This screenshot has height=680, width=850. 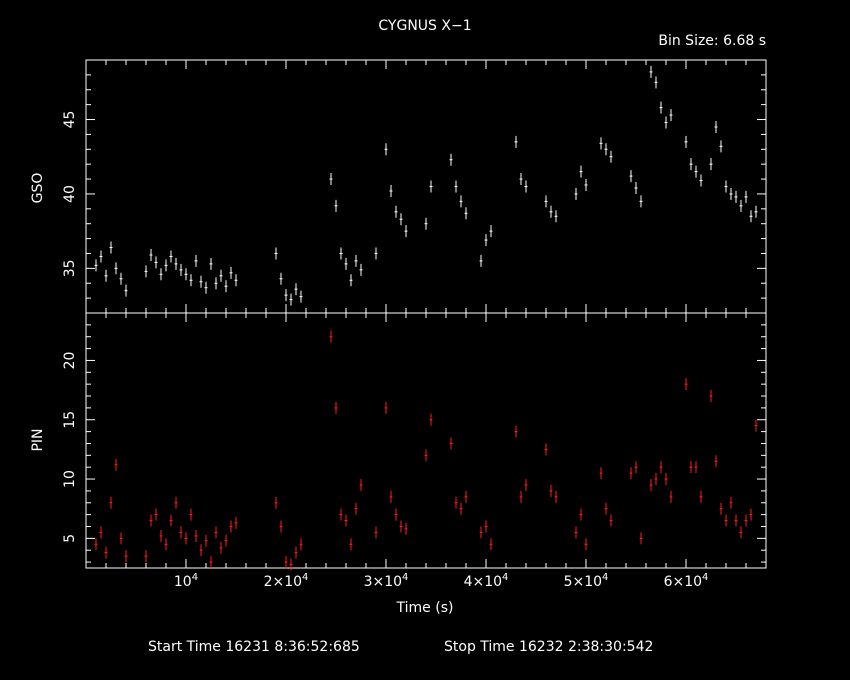 What do you see at coordinates (186, 581) in the screenshot?
I see `time-tick-label: 104` at bounding box center [186, 581].